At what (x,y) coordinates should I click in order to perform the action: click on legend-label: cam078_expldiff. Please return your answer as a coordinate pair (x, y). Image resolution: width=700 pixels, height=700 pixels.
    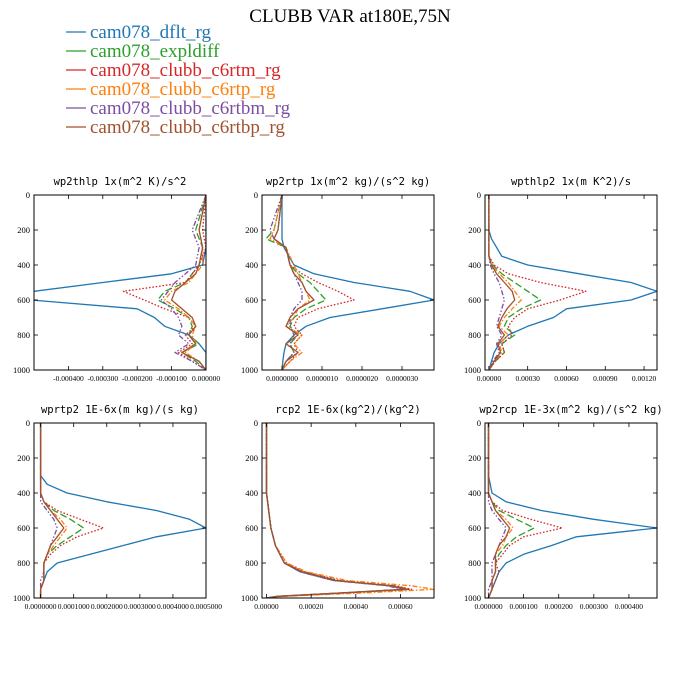
    Looking at the image, I should click on (155, 51).